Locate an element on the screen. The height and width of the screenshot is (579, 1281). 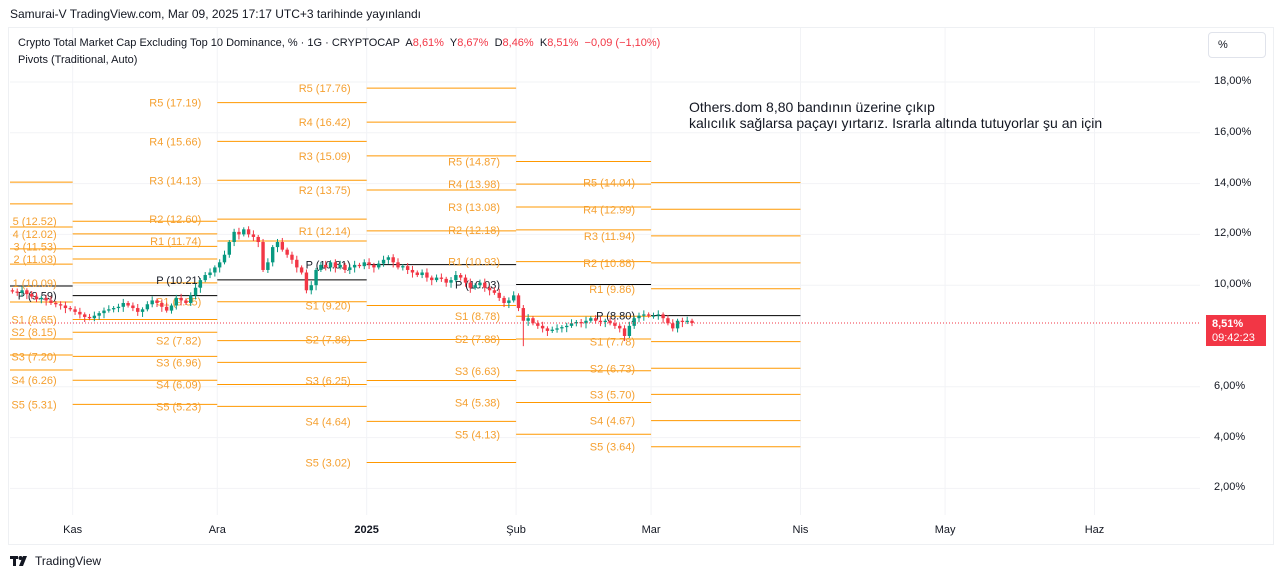
pivot-level-label: R1 (12.14) is located at coordinates (325, 232).